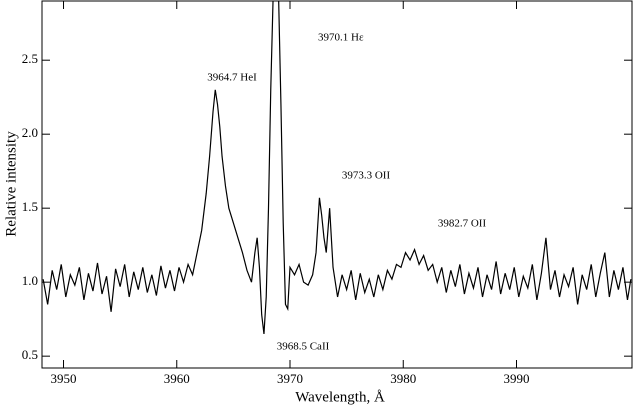 The height and width of the screenshot is (410, 634). What do you see at coordinates (340, 397) in the screenshot?
I see `x-axis-label: Wavelength, Å` at bounding box center [340, 397].